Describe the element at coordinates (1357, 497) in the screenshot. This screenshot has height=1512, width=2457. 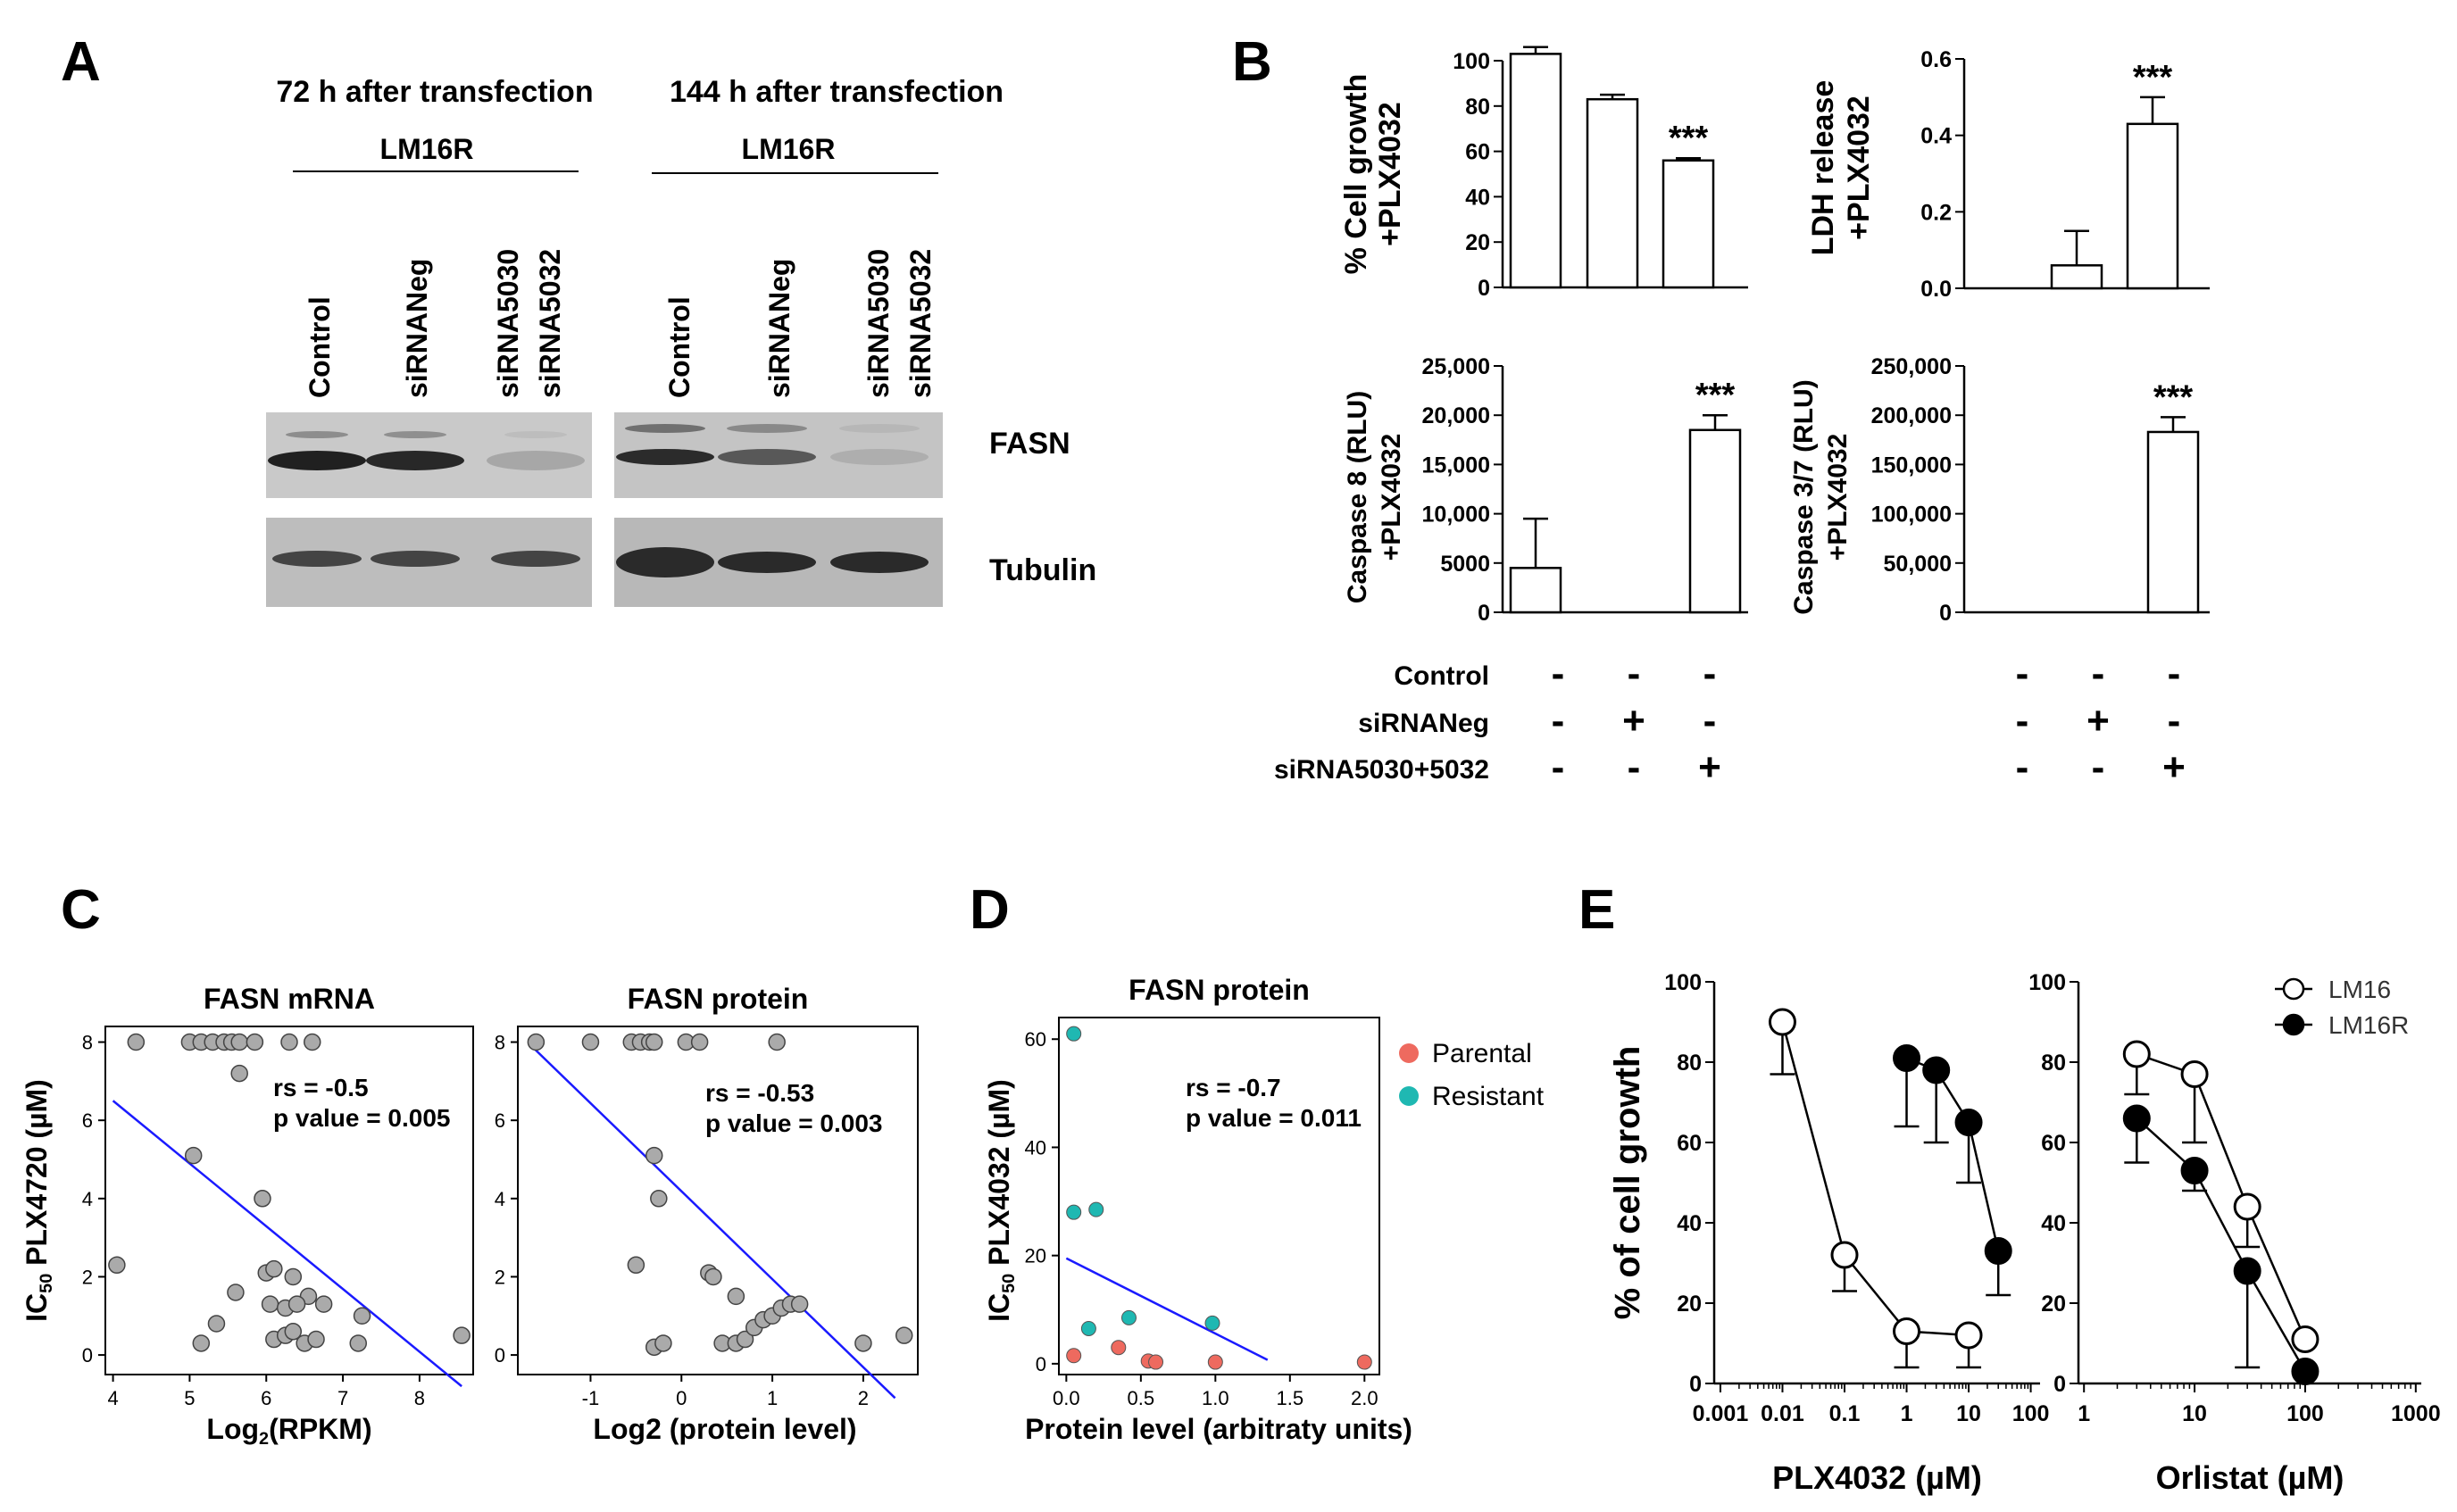
I see `y-axis-title: Caspase 8 (RLU)` at that location.